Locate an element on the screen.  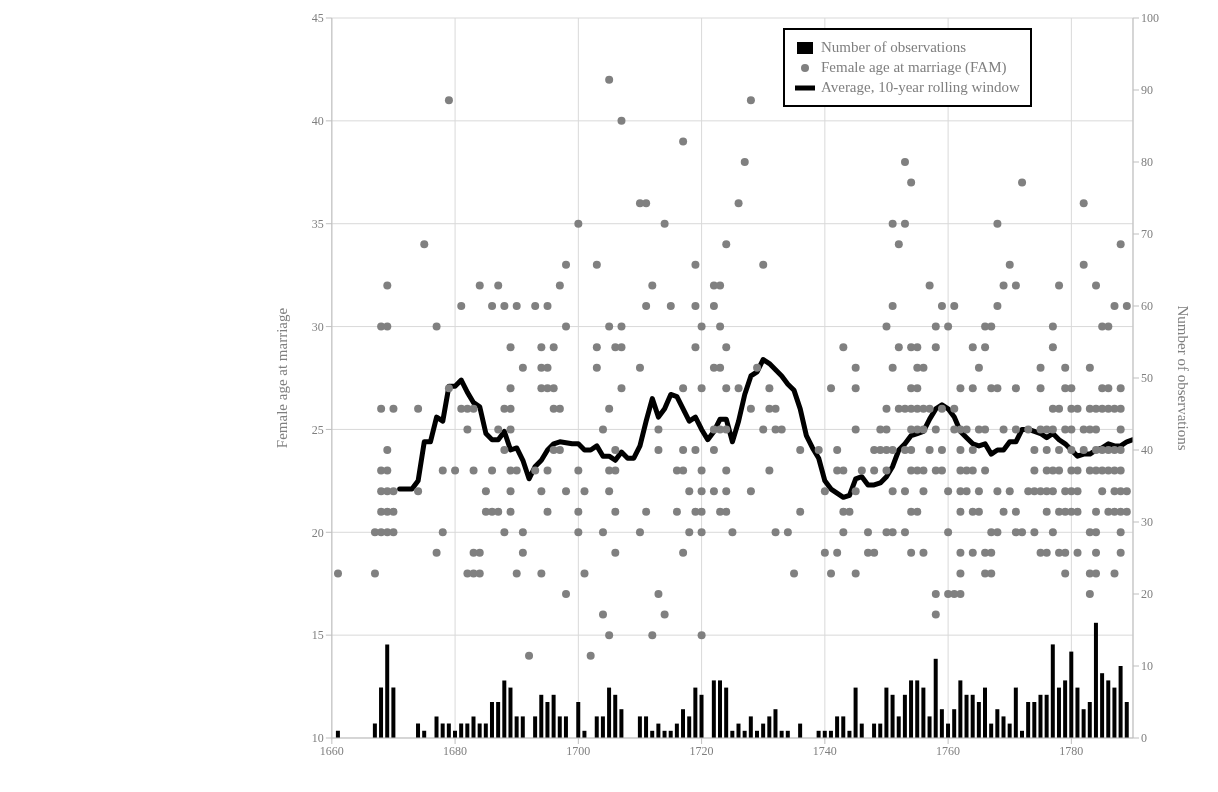
y-tick-label: 30 is located at coordinates (317, 326).